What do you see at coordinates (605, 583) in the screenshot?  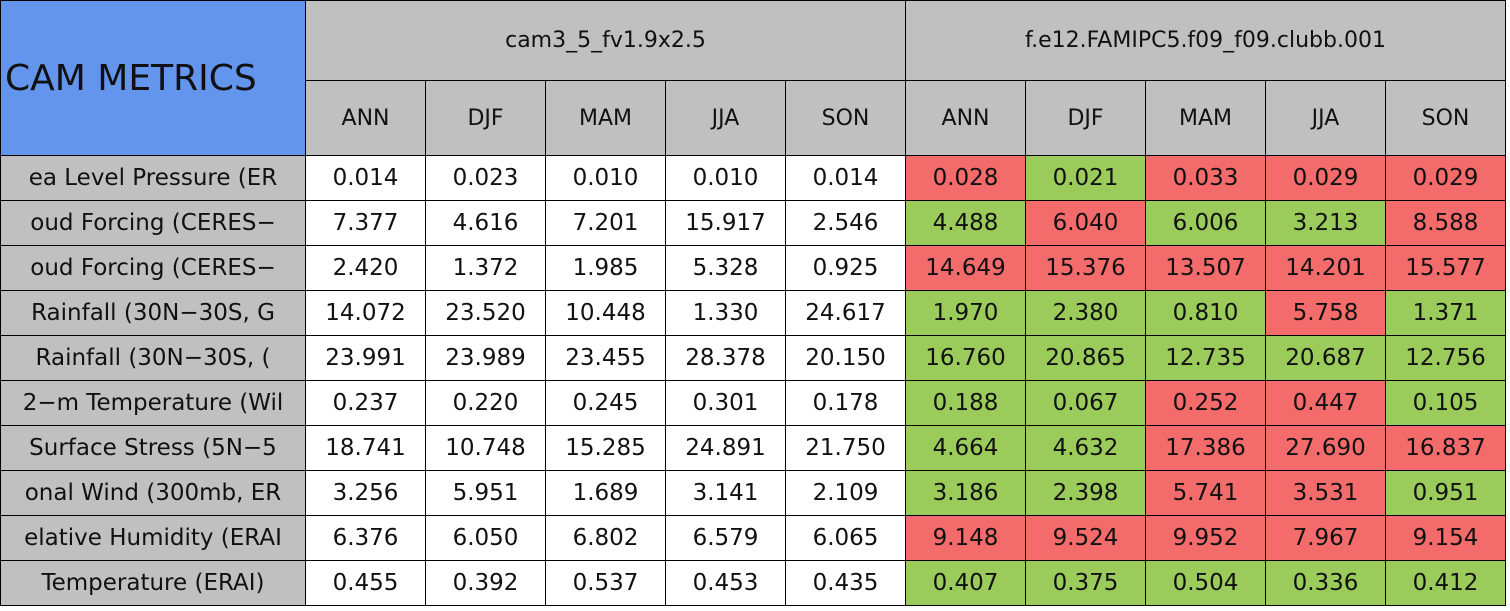 I see `value-cell: 0.537` at bounding box center [605, 583].